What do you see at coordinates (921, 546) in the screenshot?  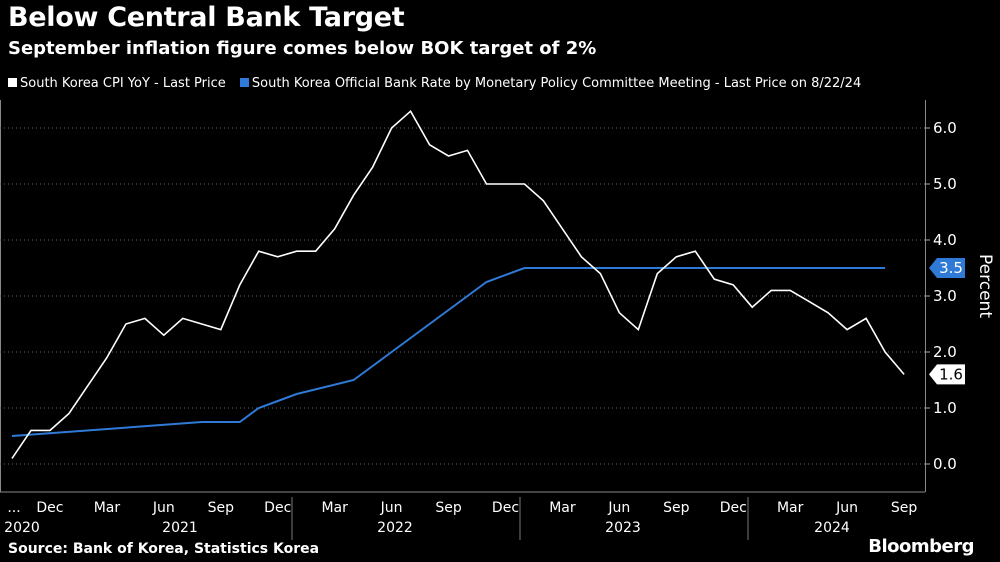 I see `brand-logo-text: Bloomberg` at bounding box center [921, 546].